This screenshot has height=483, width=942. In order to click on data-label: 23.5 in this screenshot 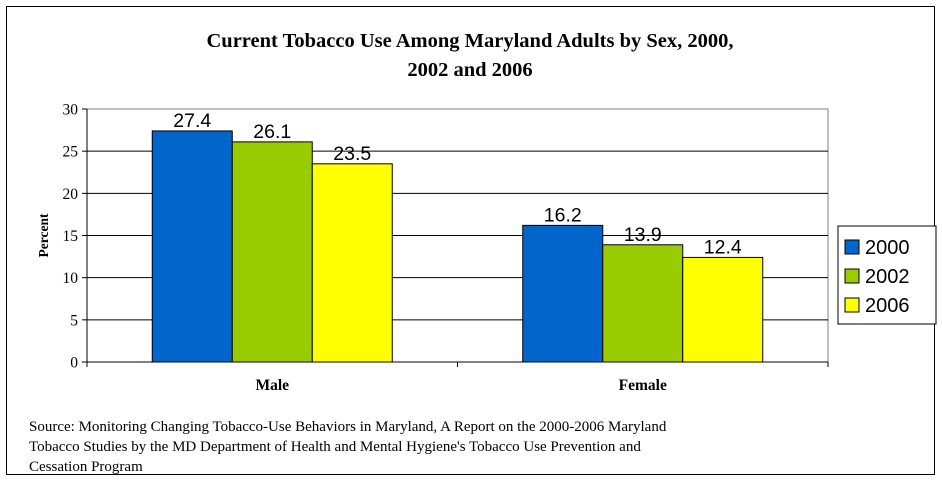, I will do `click(352, 154)`.